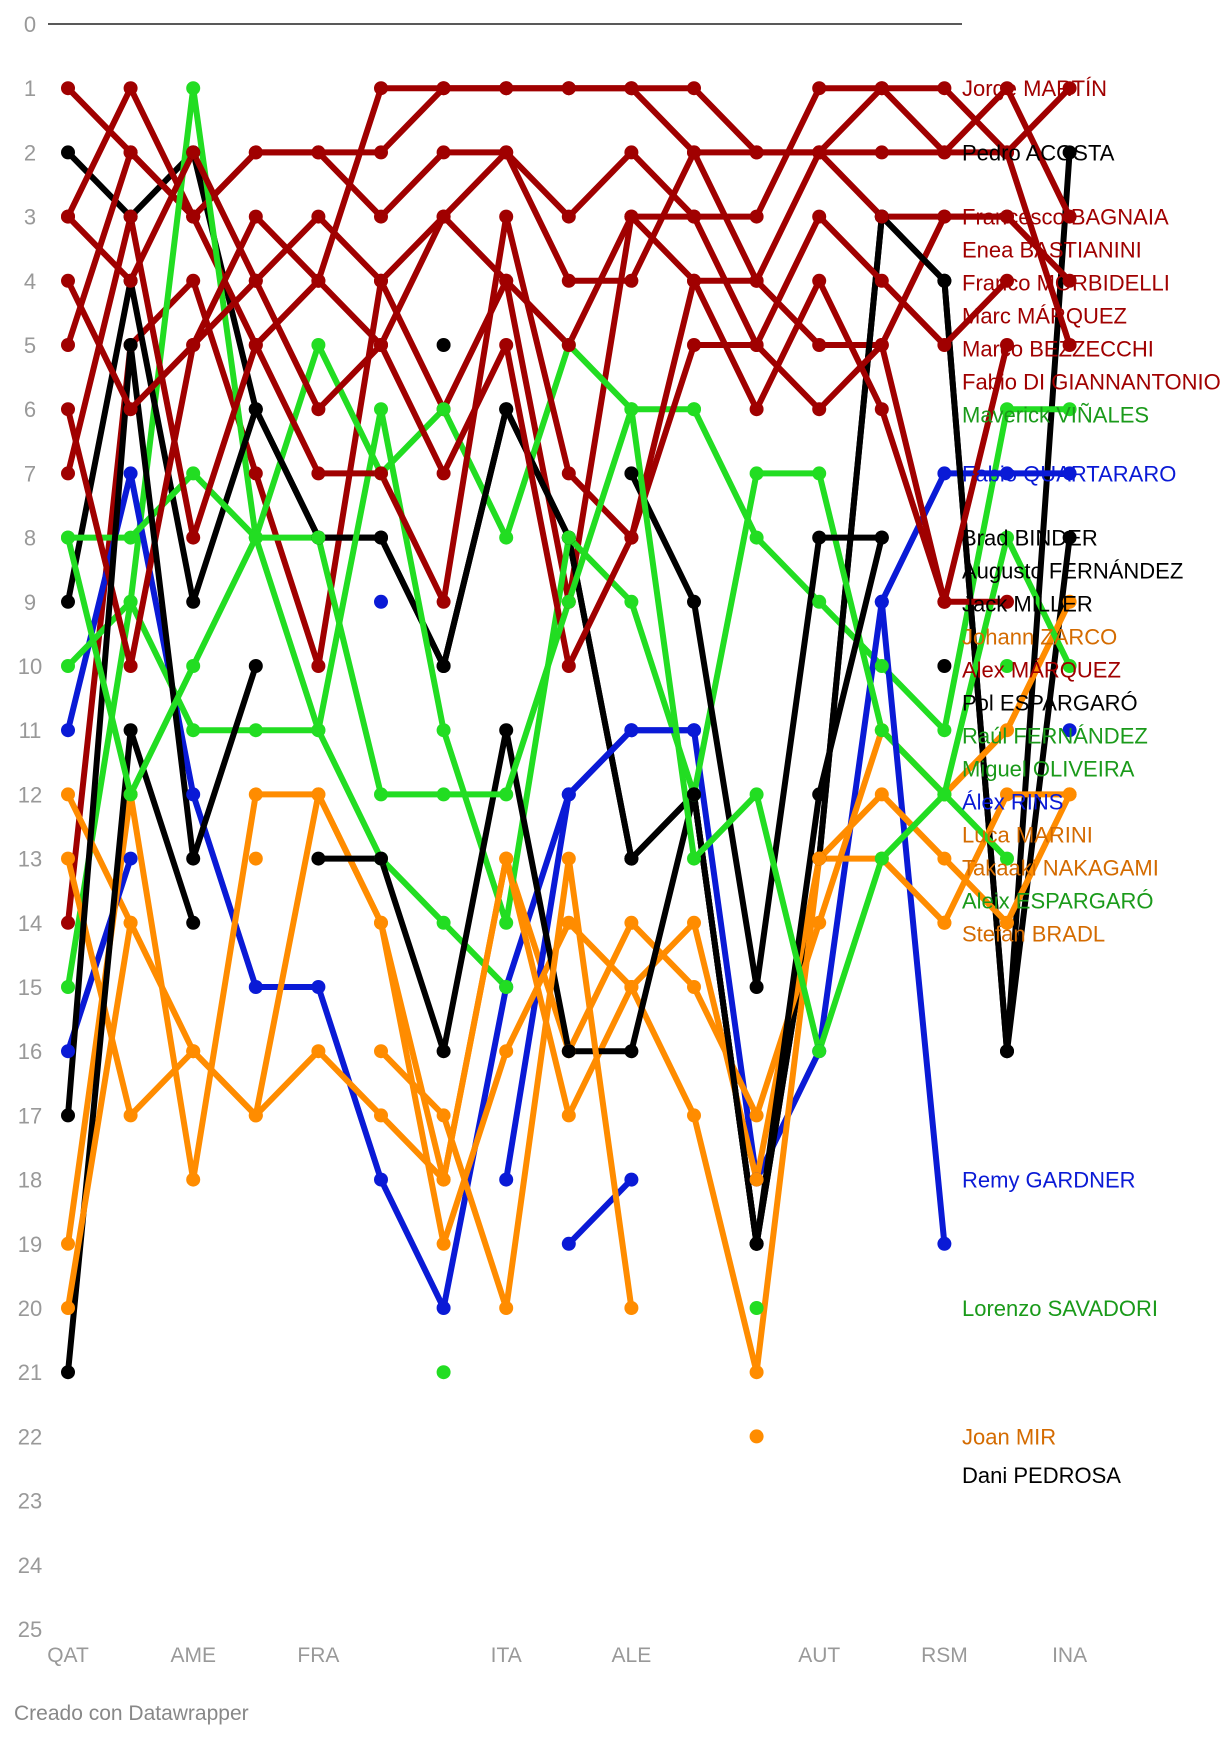 The height and width of the screenshot is (1745, 1220). What do you see at coordinates (632, 1655) in the screenshot?
I see `x-tick-label: ALE` at bounding box center [632, 1655].